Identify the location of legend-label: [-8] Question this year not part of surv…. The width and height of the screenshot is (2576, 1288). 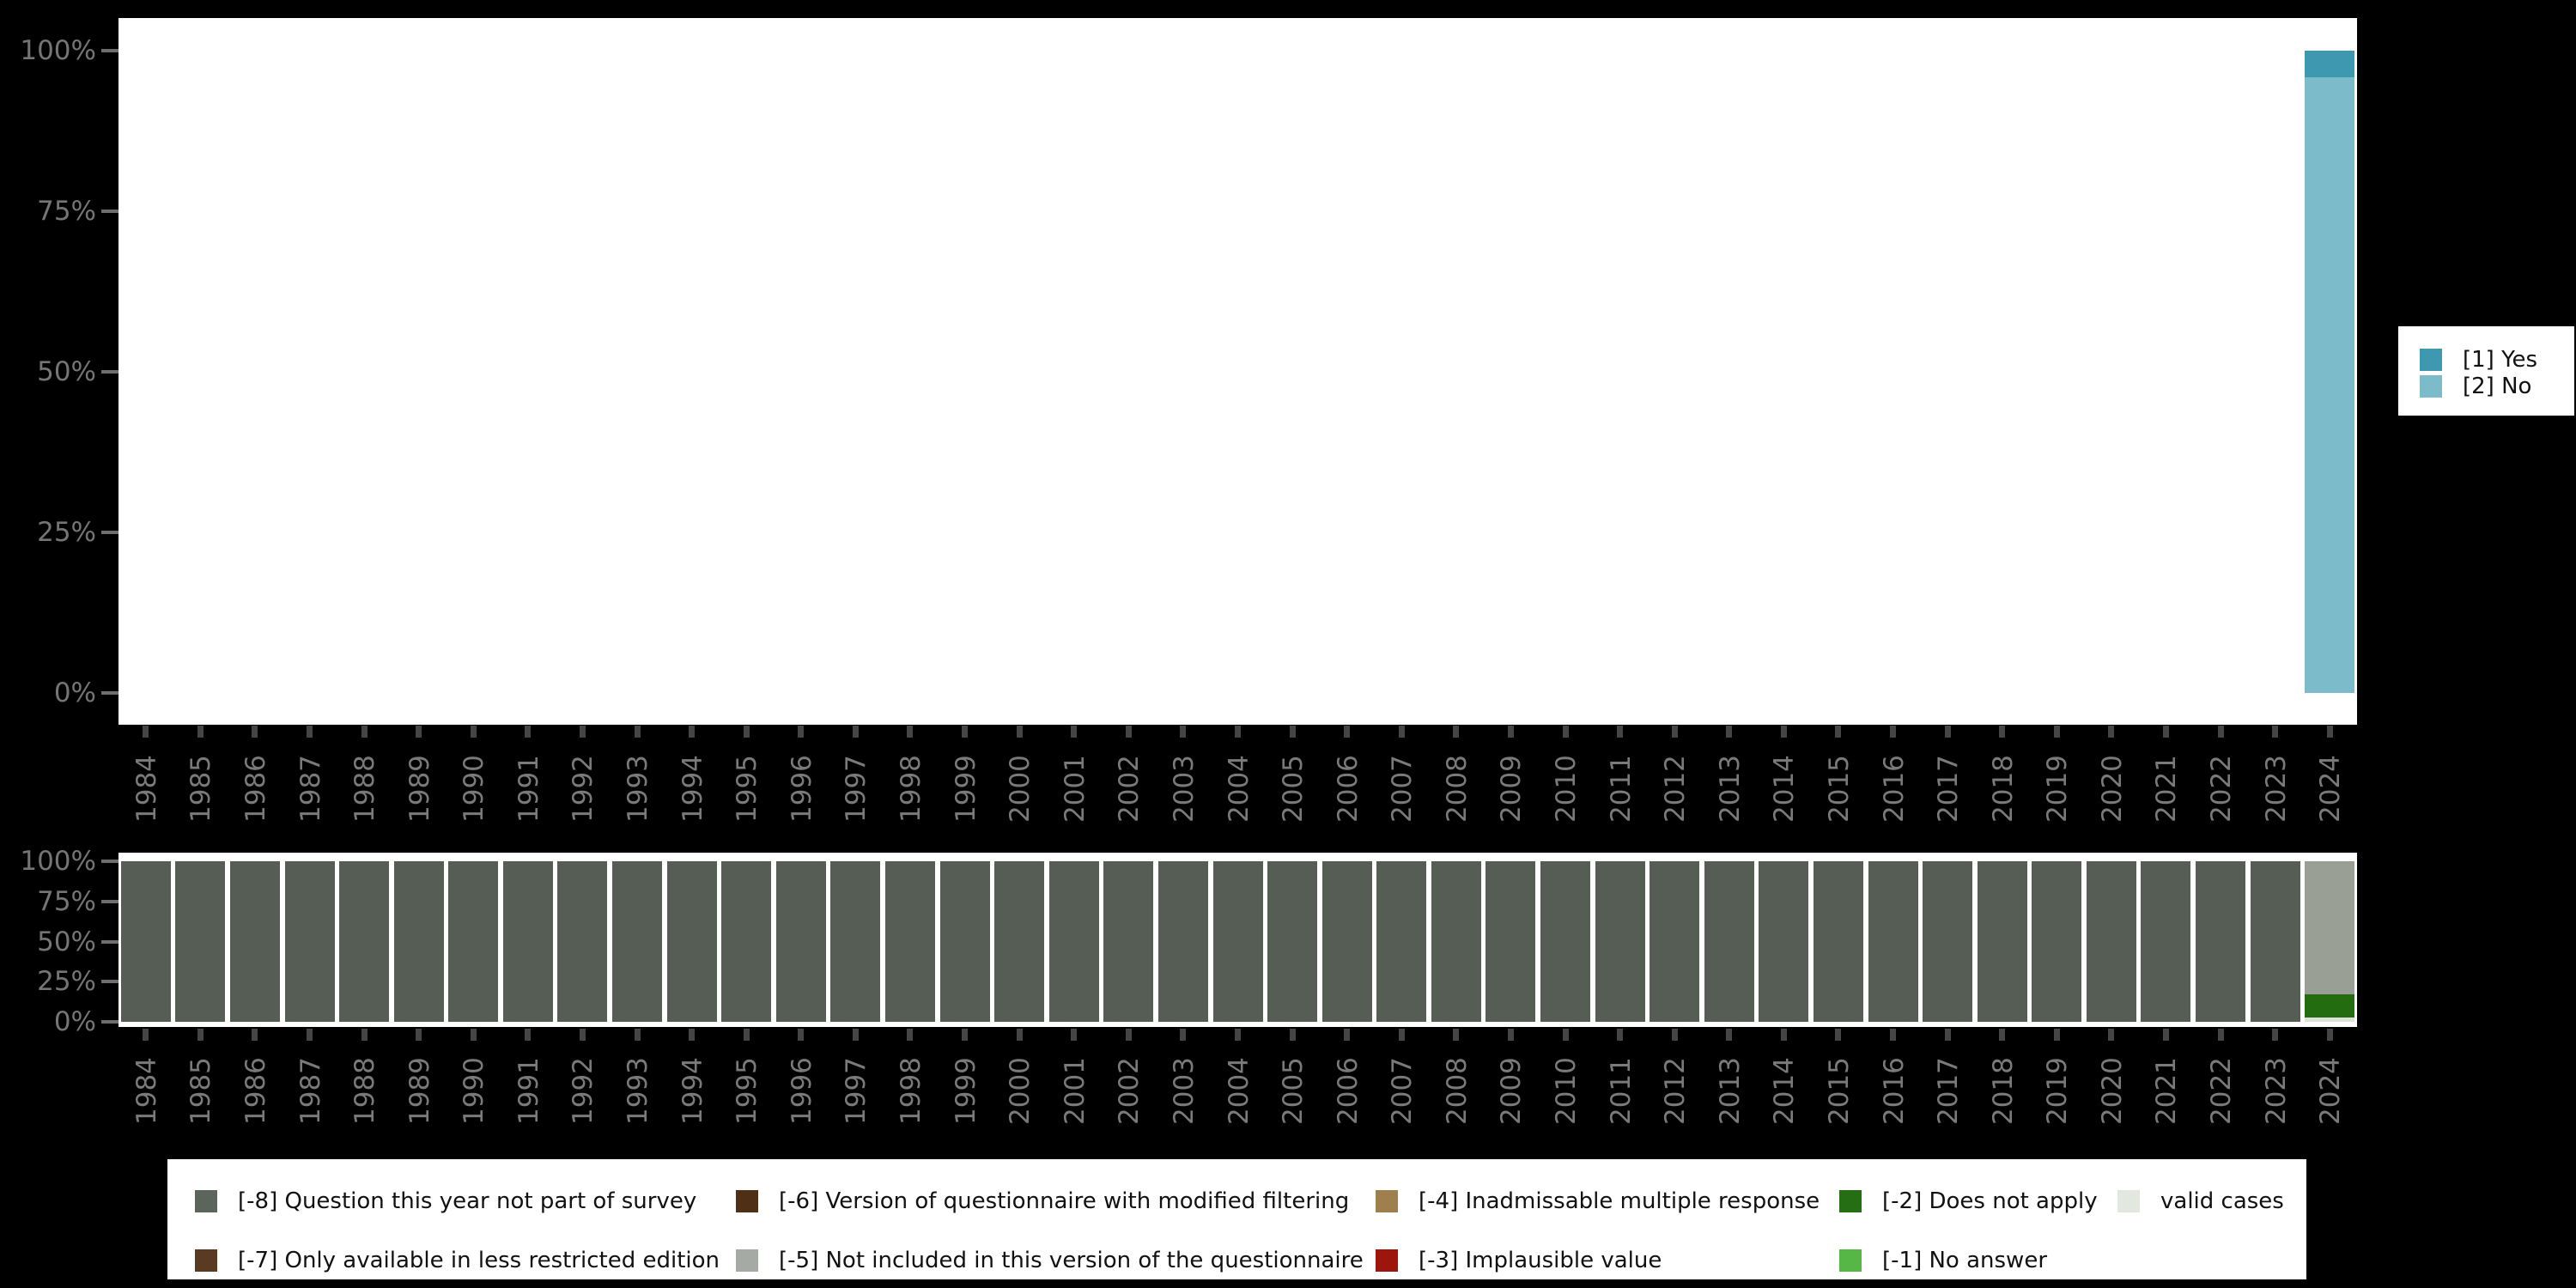
(468, 1201).